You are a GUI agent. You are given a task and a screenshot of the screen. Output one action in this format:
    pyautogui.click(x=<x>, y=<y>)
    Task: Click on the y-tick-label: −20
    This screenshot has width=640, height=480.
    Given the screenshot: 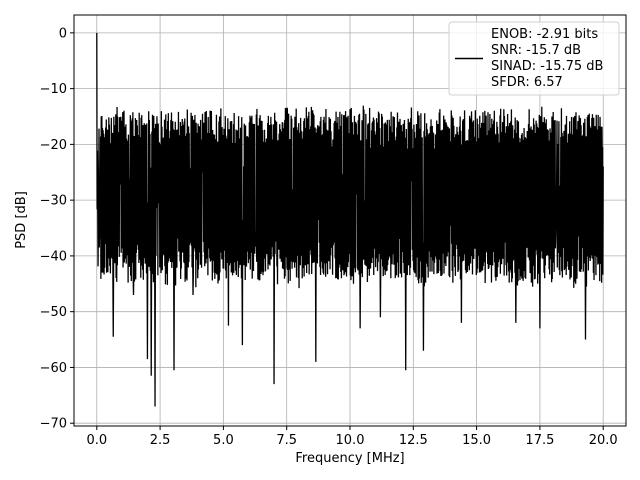 What is the action you would take?
    pyautogui.click(x=53, y=145)
    